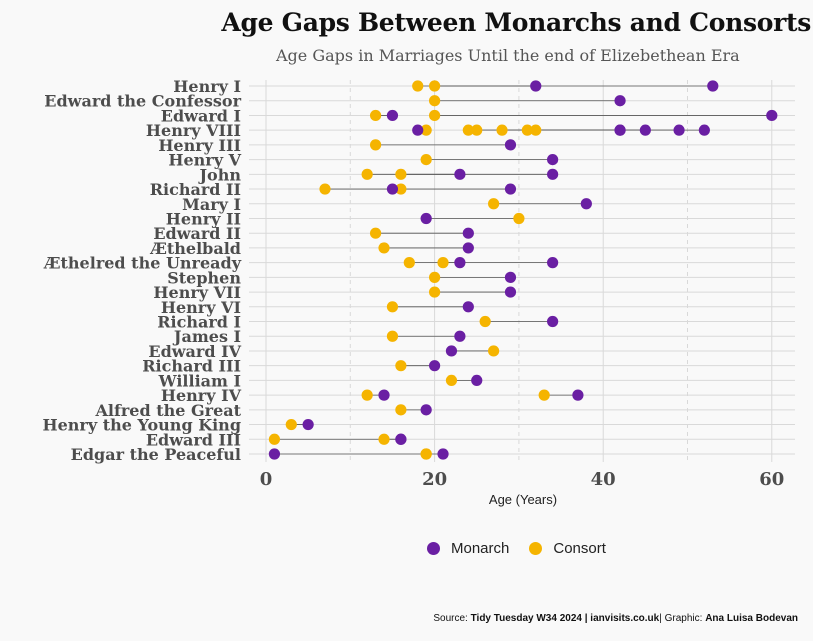 The width and height of the screenshot is (813, 641). I want to click on row-label: Henry VII, so click(197, 292).